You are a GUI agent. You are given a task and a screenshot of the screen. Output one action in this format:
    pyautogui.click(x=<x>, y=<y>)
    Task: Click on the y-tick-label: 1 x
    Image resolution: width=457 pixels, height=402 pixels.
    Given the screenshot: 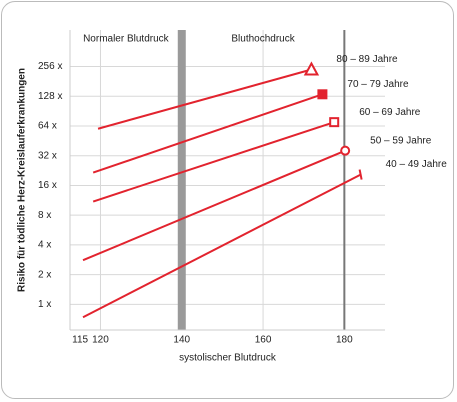 What is the action you would take?
    pyautogui.click(x=44, y=304)
    